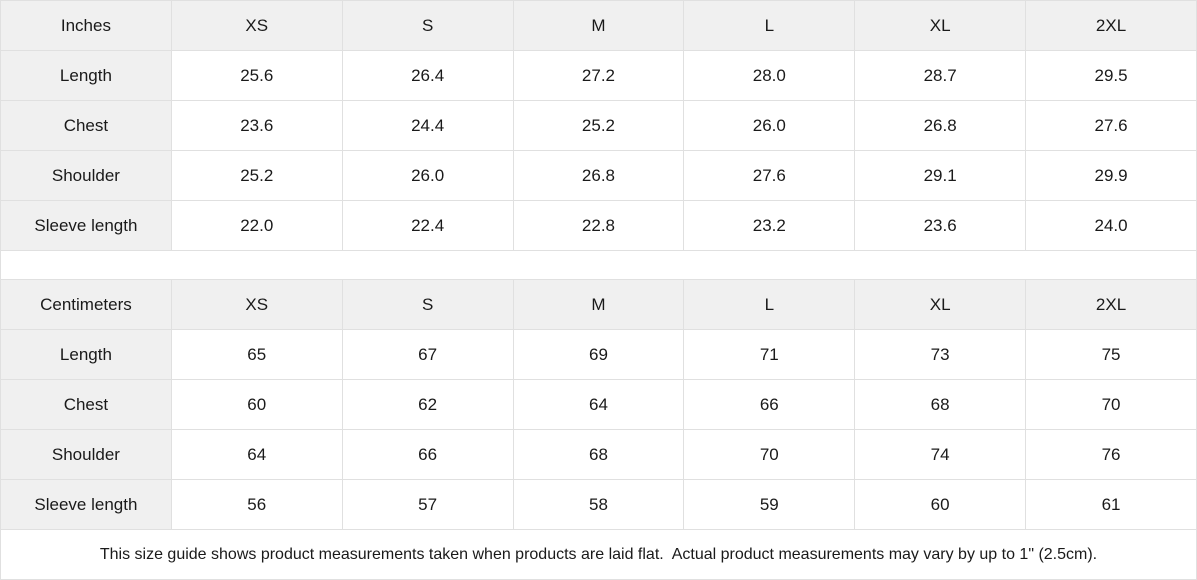 This screenshot has width=1197, height=580. What do you see at coordinates (256, 75) in the screenshot?
I see `measurement-cell: 25.6` at bounding box center [256, 75].